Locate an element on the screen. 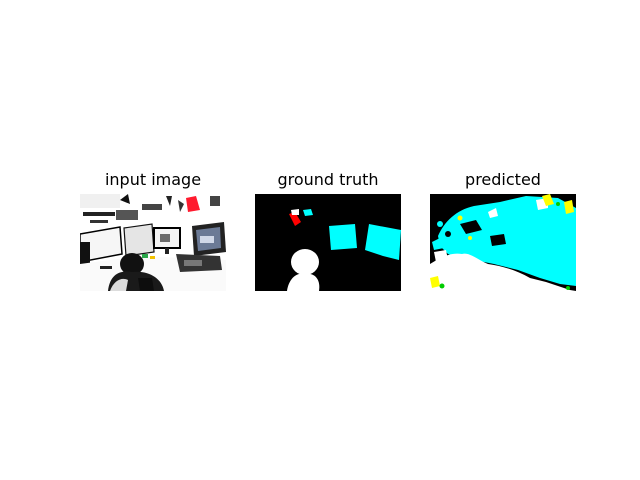 This screenshot has height=480, width=640. panel-title-input-image: input image is located at coordinates (153, 179).